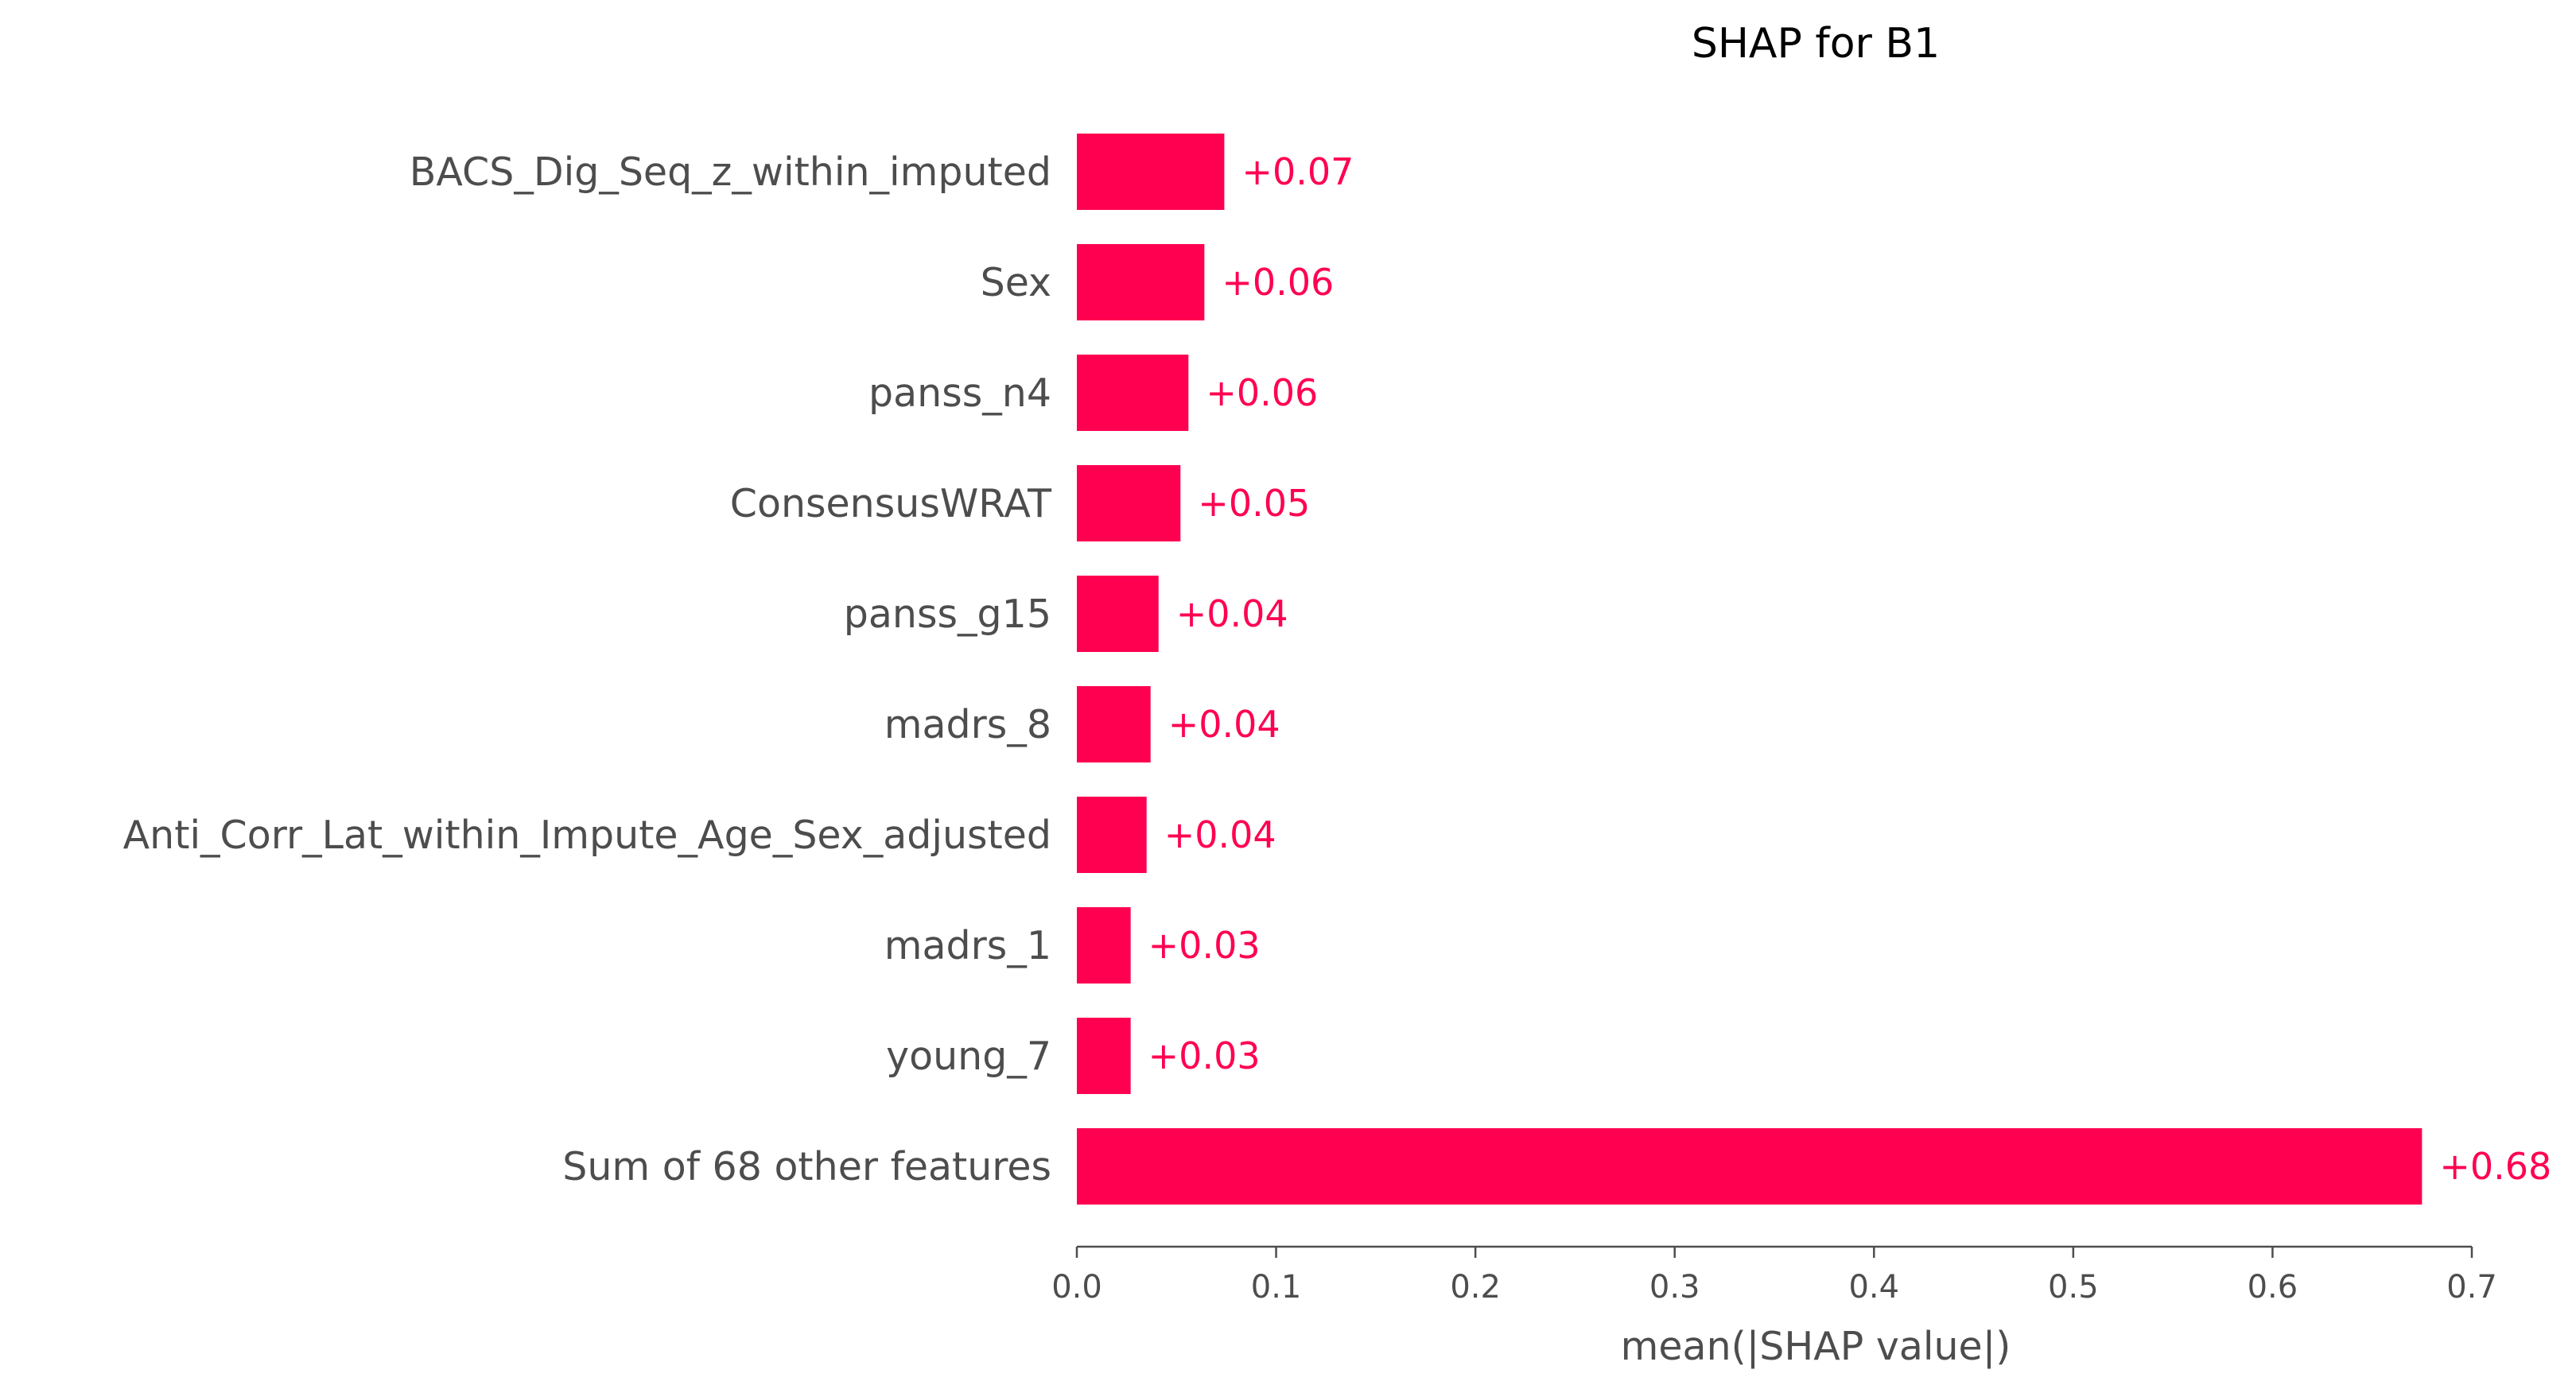  What do you see at coordinates (2273, 1287) in the screenshot?
I see `x-tick-label: 0.6` at bounding box center [2273, 1287].